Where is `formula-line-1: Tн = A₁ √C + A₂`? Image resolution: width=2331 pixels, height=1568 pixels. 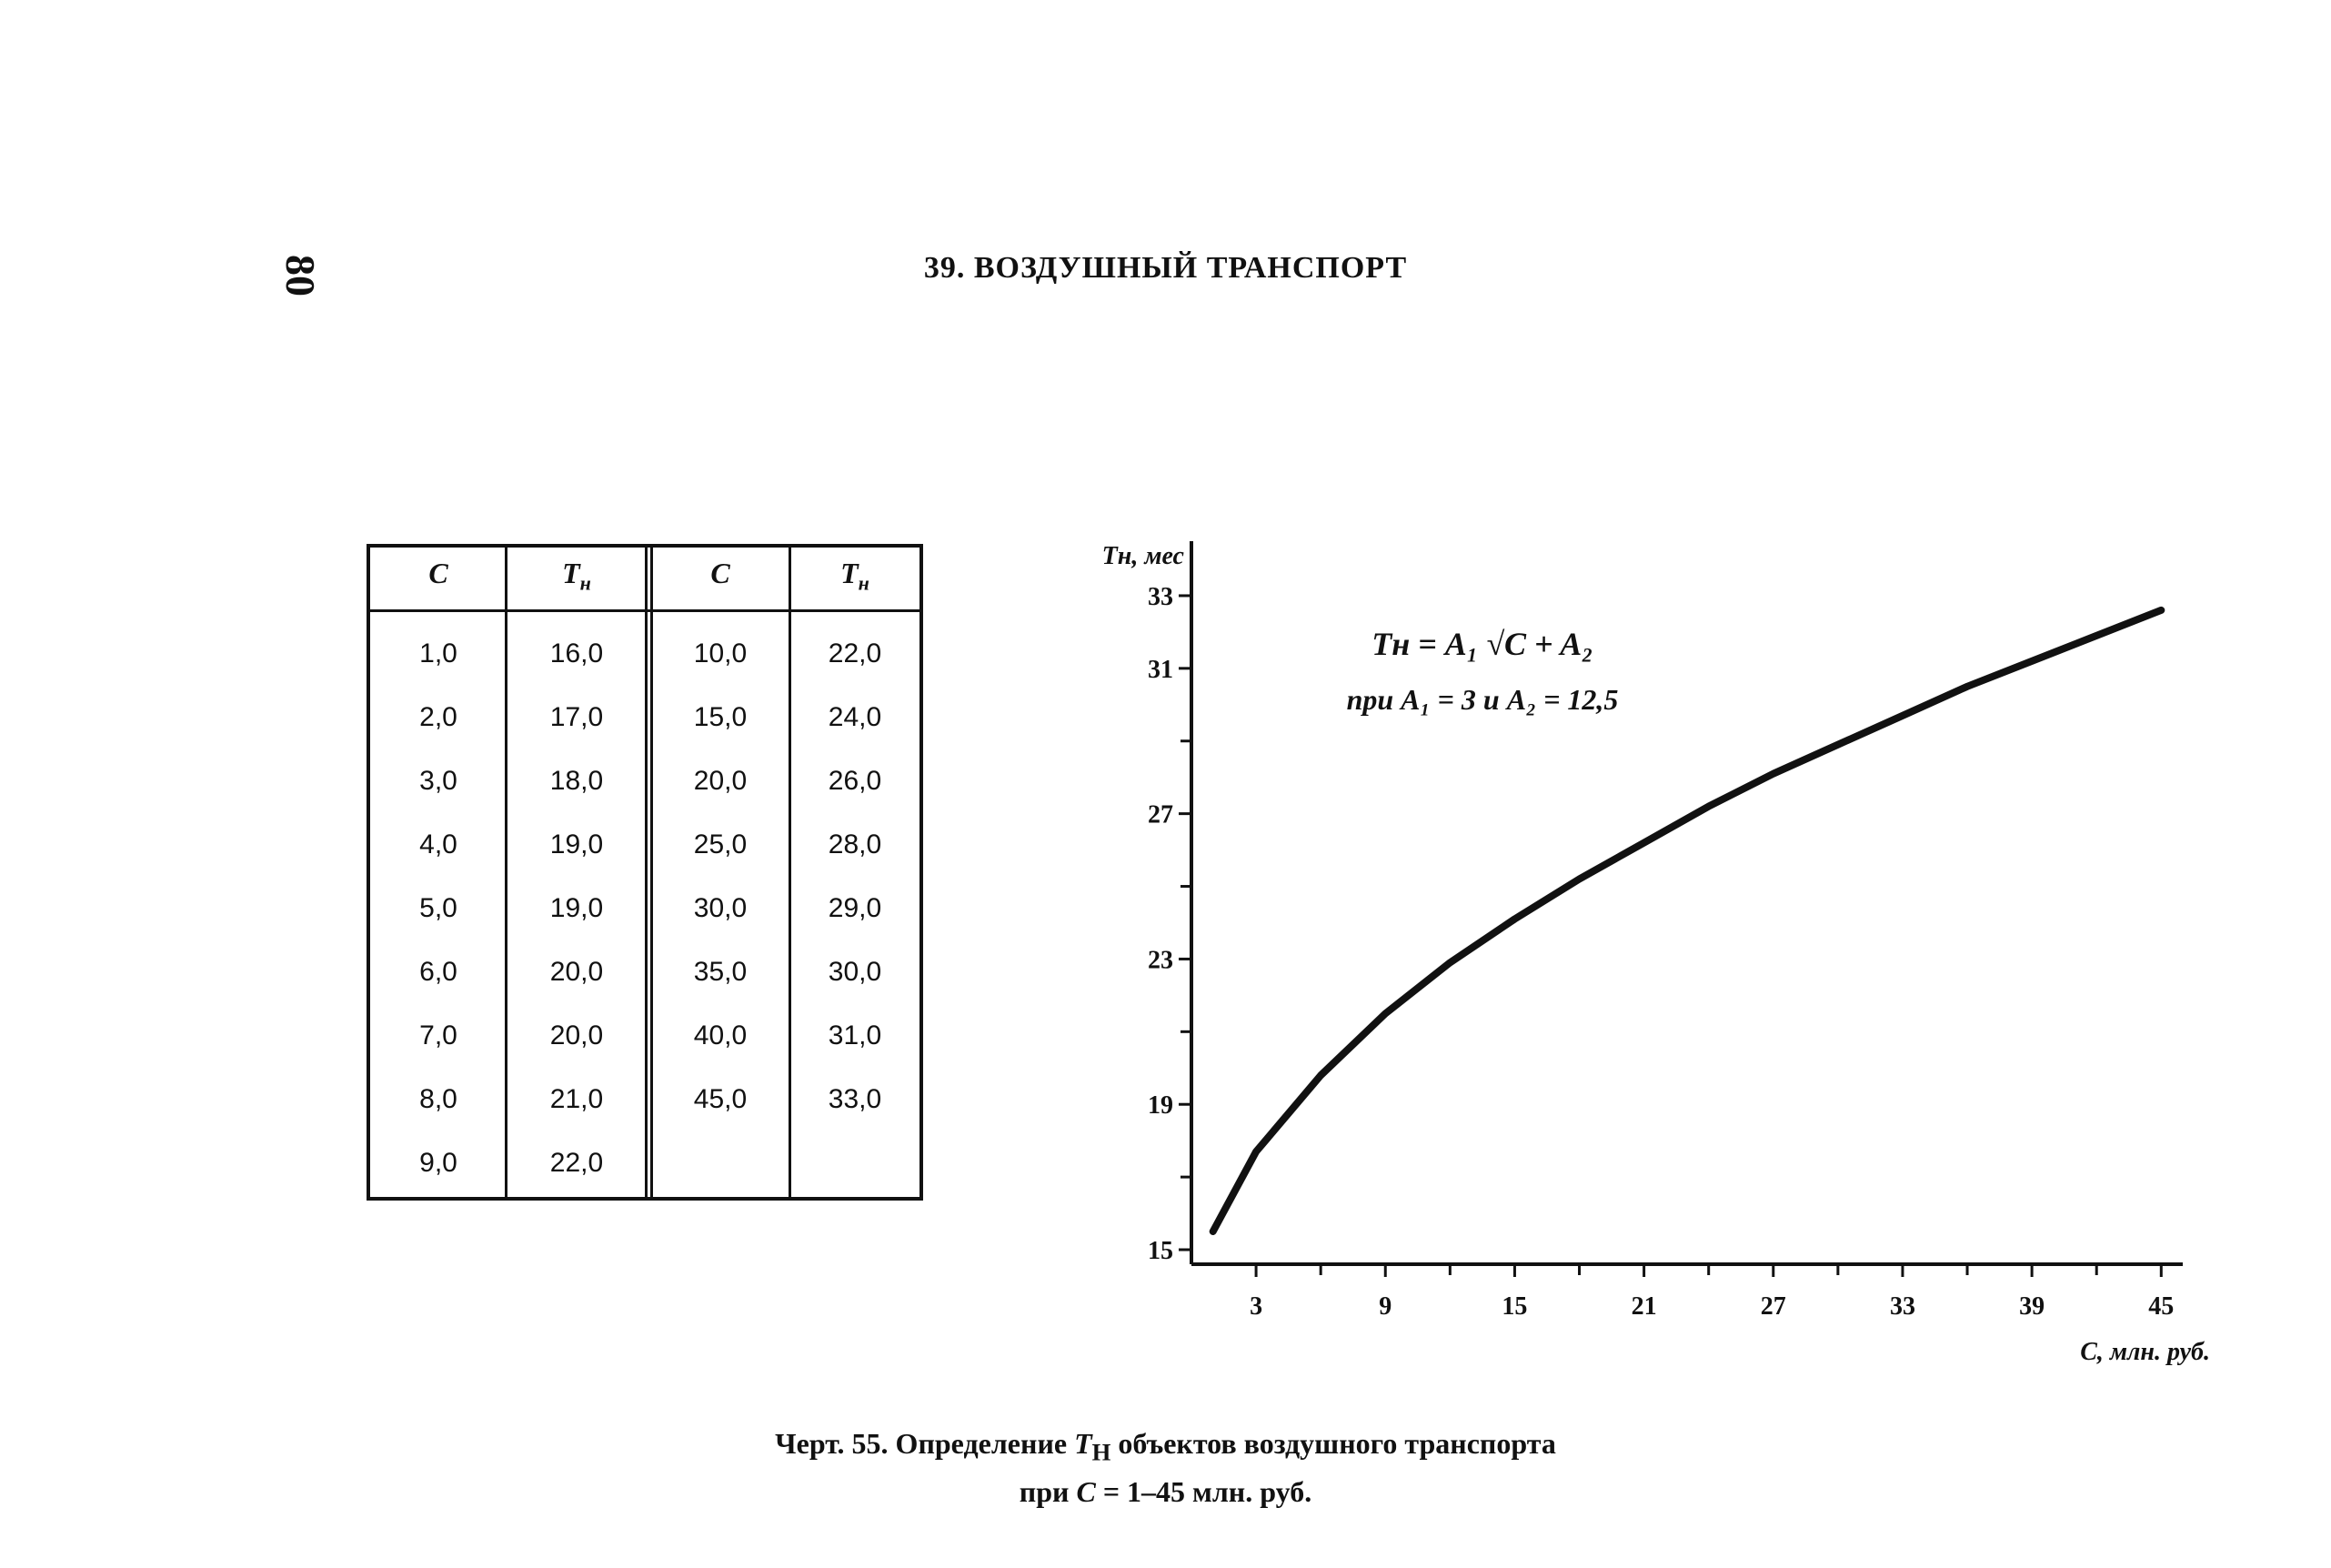 formula-line-1: Tн = A₁ √C + A₂ is located at coordinates (1482, 644).